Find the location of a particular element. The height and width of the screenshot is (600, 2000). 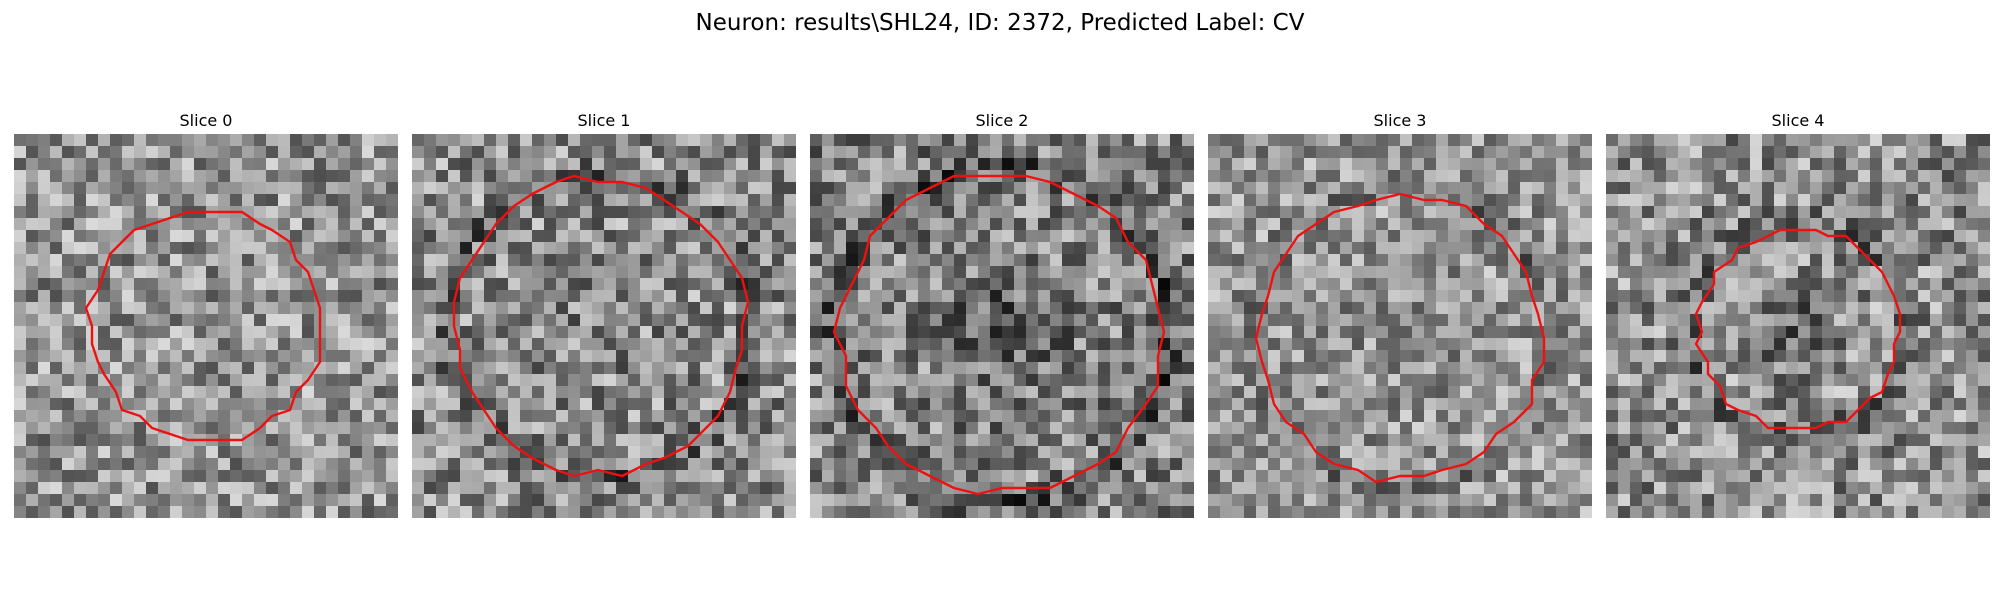

slice-panel-0: Slice 0 is located at coordinates (206, 316).